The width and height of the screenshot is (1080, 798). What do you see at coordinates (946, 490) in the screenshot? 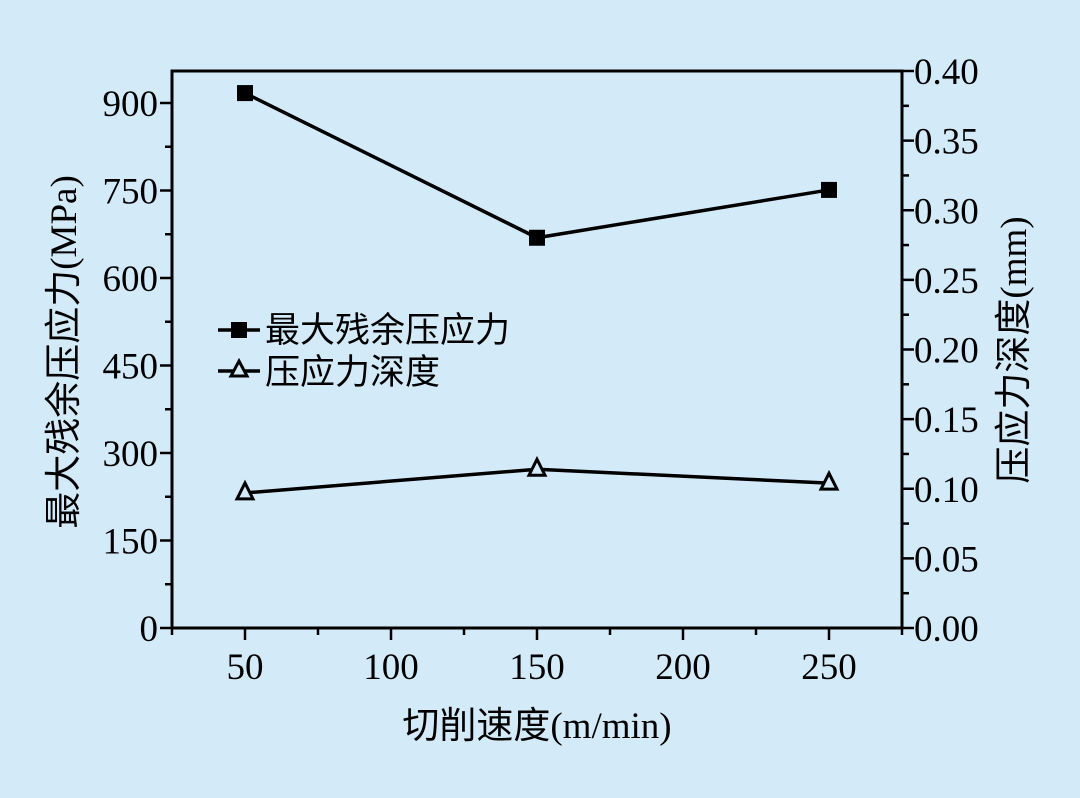
I see `y2-tick-label: 0.10` at bounding box center [946, 490].